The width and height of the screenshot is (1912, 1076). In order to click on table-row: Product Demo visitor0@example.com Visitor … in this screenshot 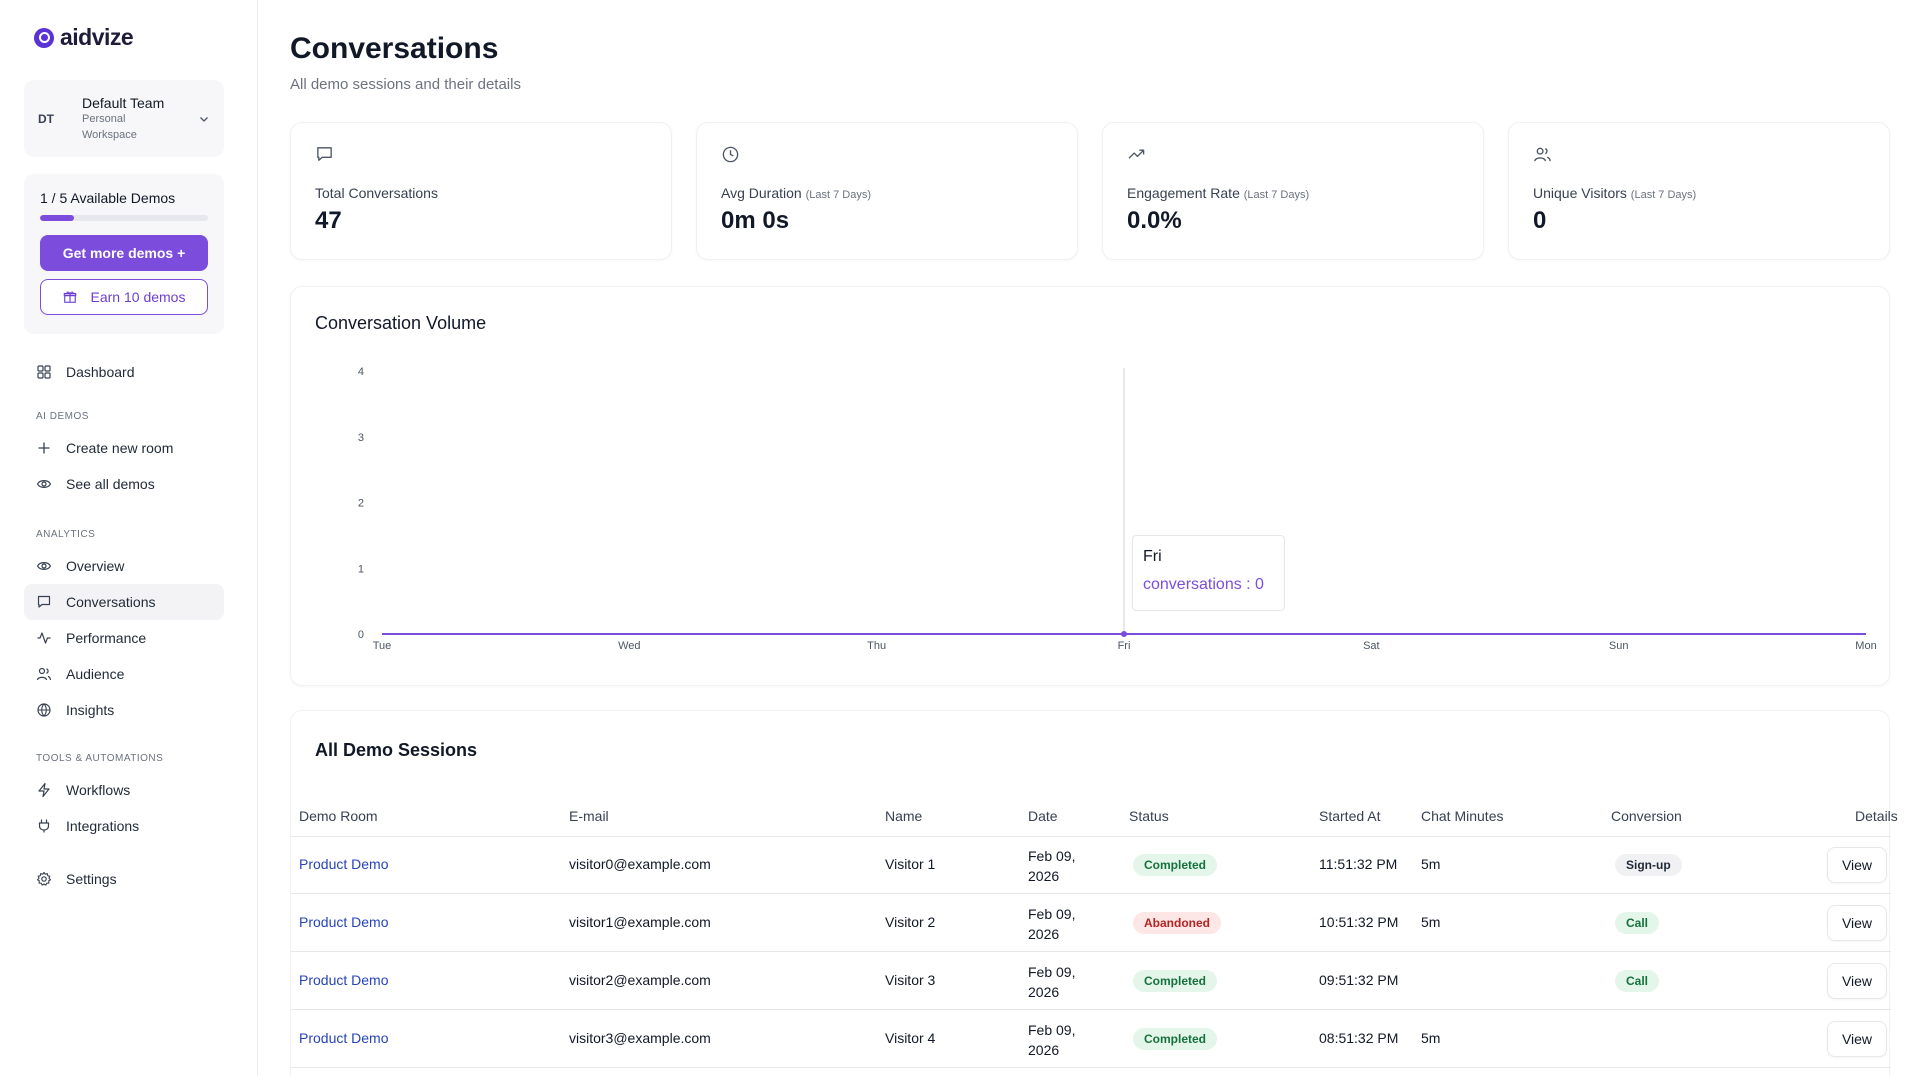, I will do `click(1091, 865)`.